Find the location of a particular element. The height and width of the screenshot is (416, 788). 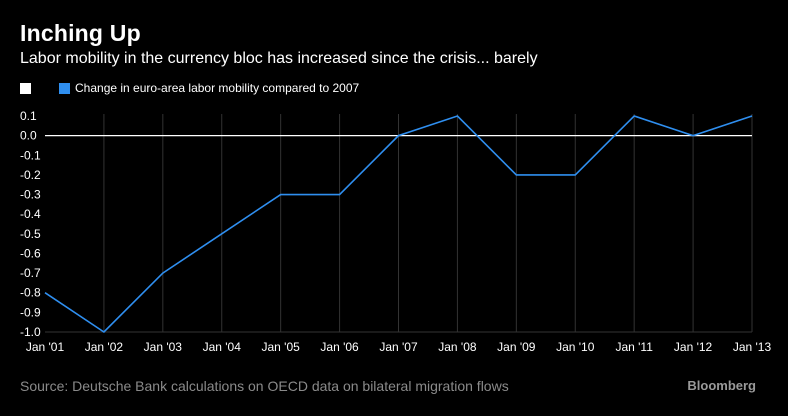

y-tick-label: -0.3 is located at coordinates (30, 195).